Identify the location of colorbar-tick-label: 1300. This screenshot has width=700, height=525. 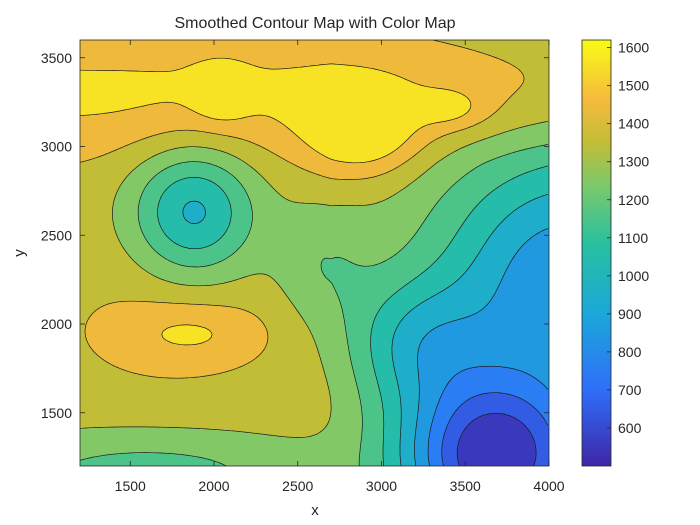
(633, 162).